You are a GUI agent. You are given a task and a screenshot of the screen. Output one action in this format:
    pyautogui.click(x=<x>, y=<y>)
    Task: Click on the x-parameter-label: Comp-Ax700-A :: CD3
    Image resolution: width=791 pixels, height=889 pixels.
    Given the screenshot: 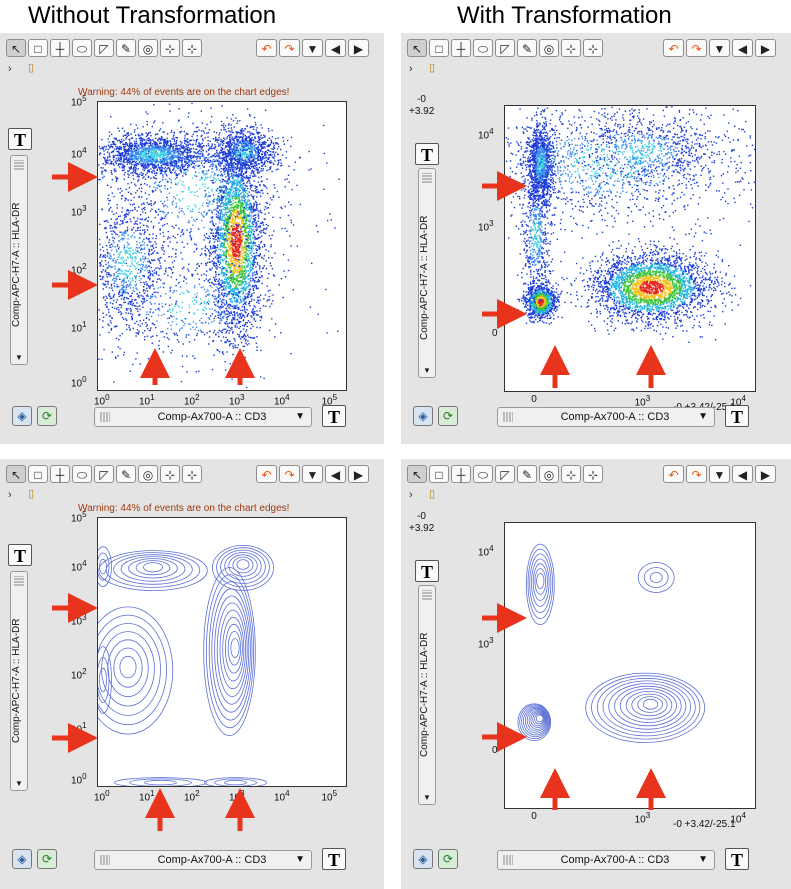 What is the action you would take?
    pyautogui.click(x=212, y=860)
    